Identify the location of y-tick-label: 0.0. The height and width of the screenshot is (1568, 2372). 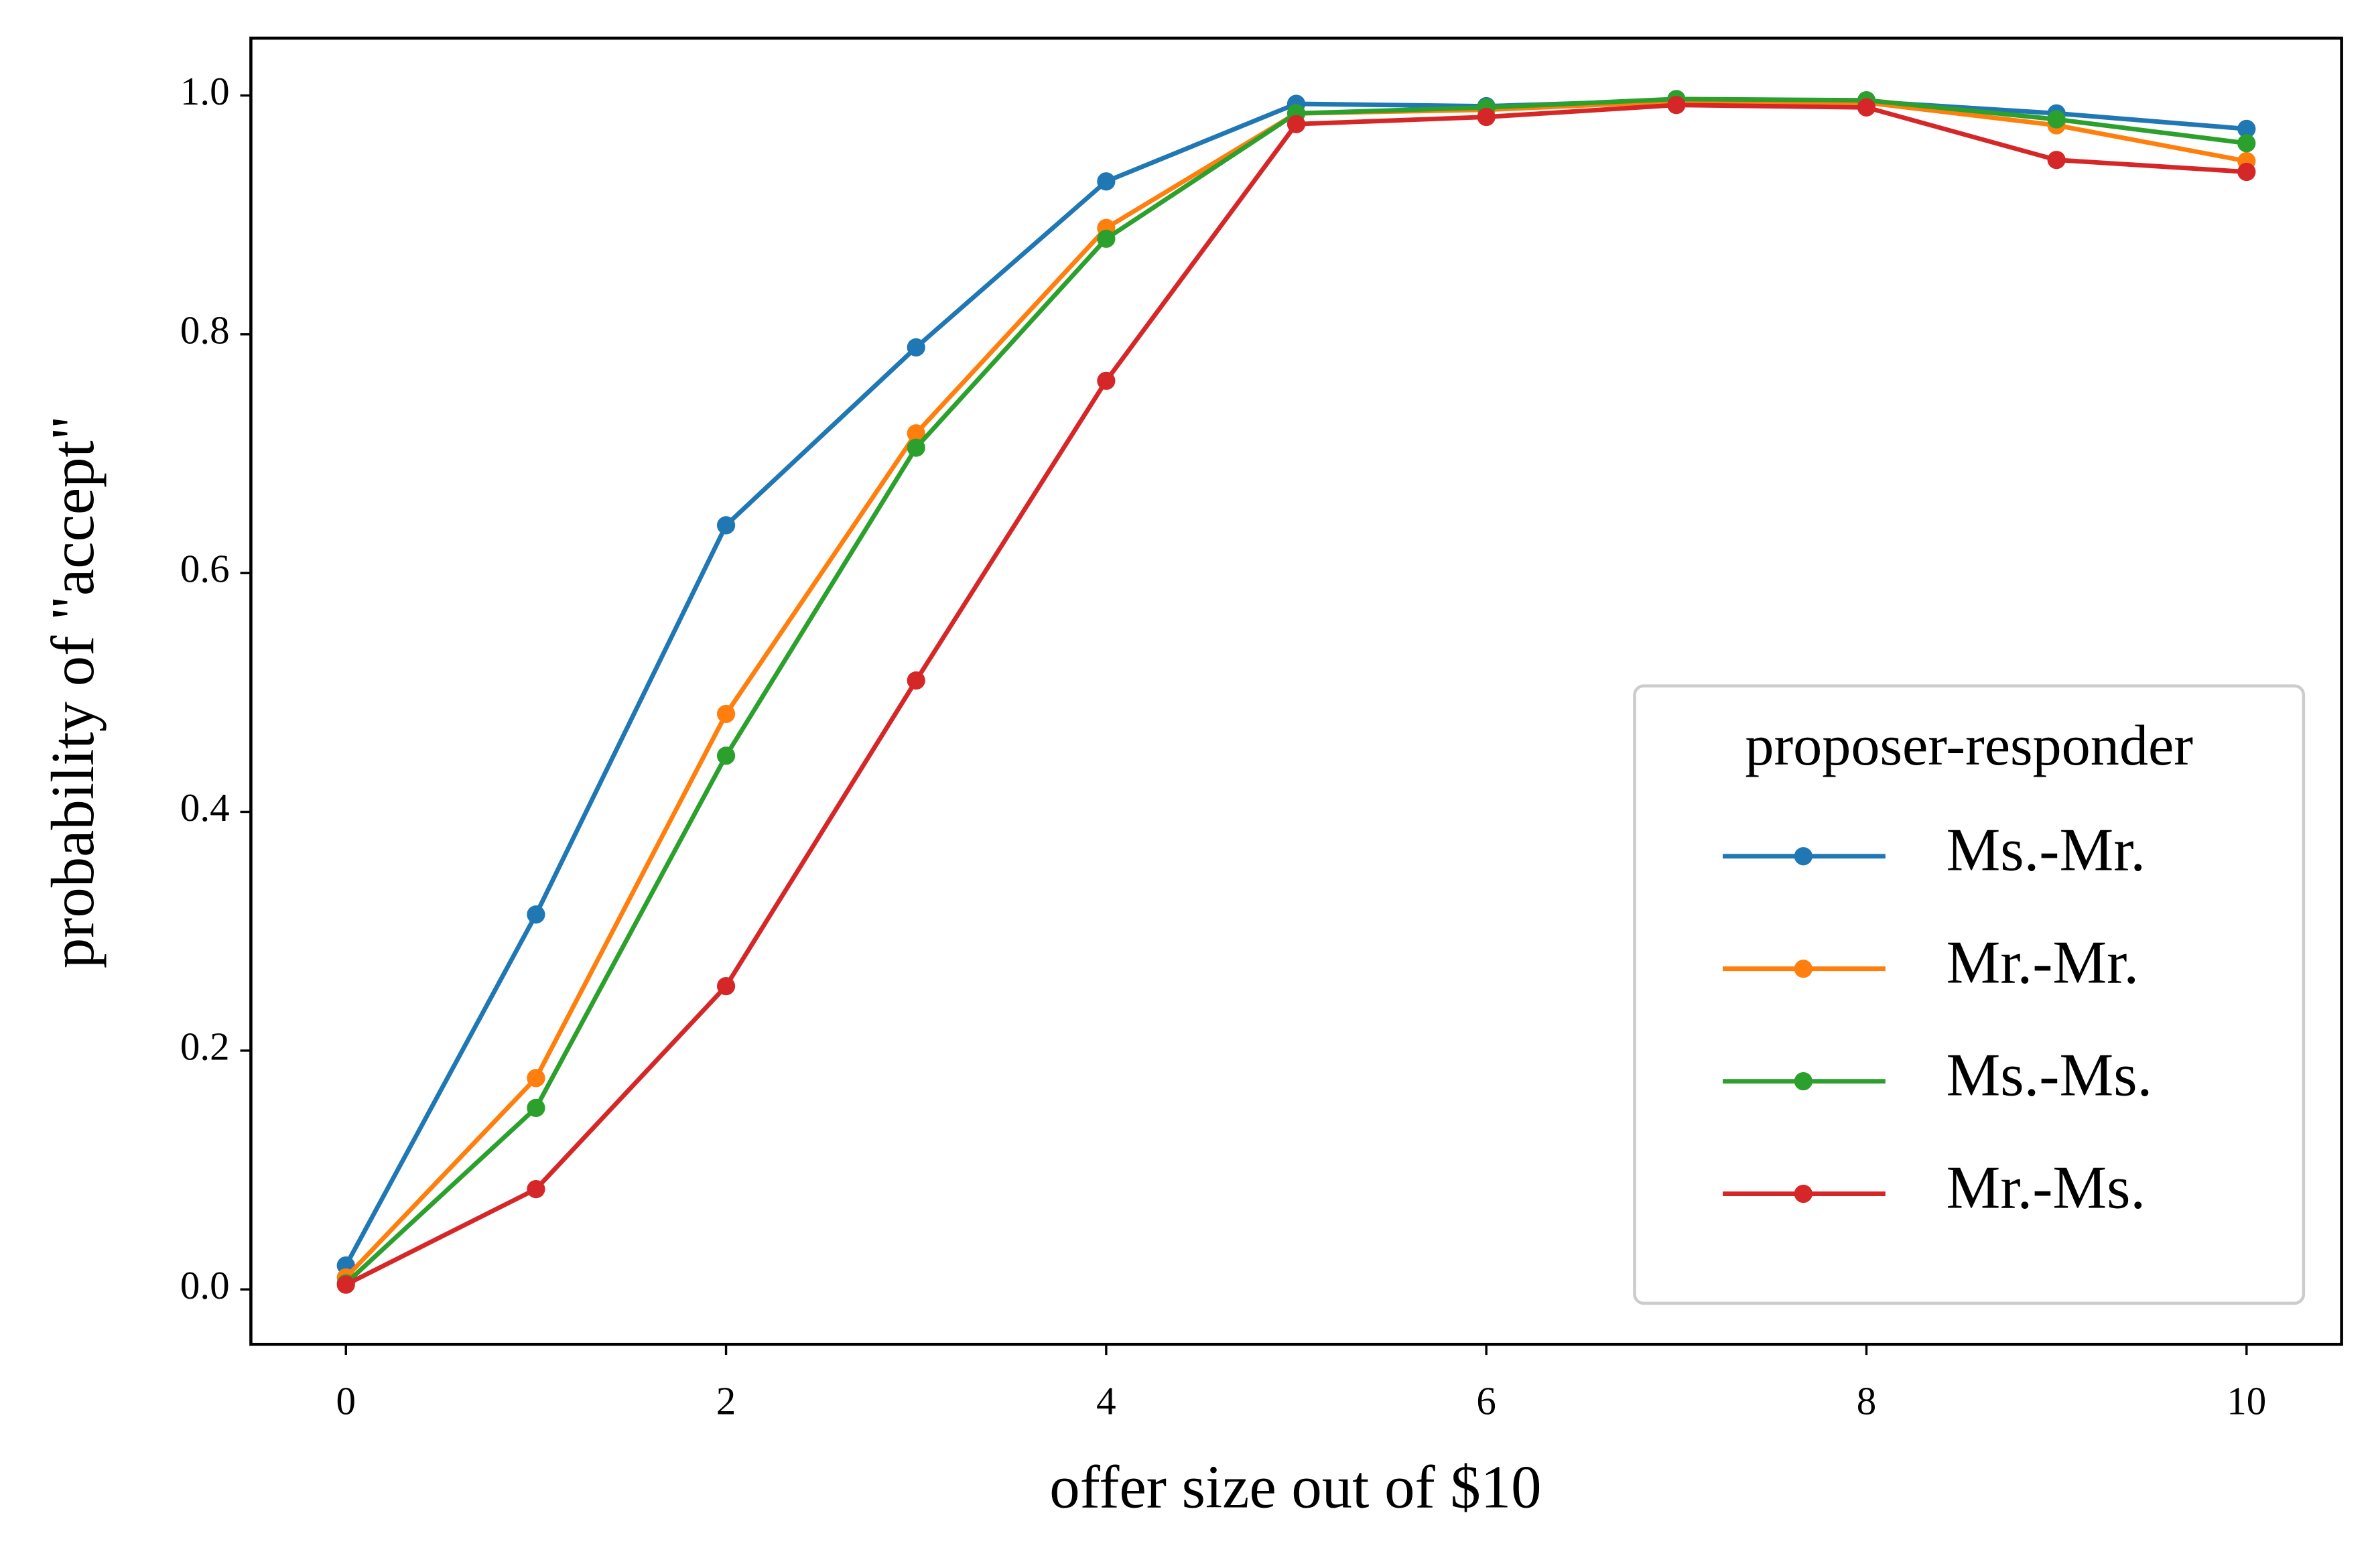
(205, 1285).